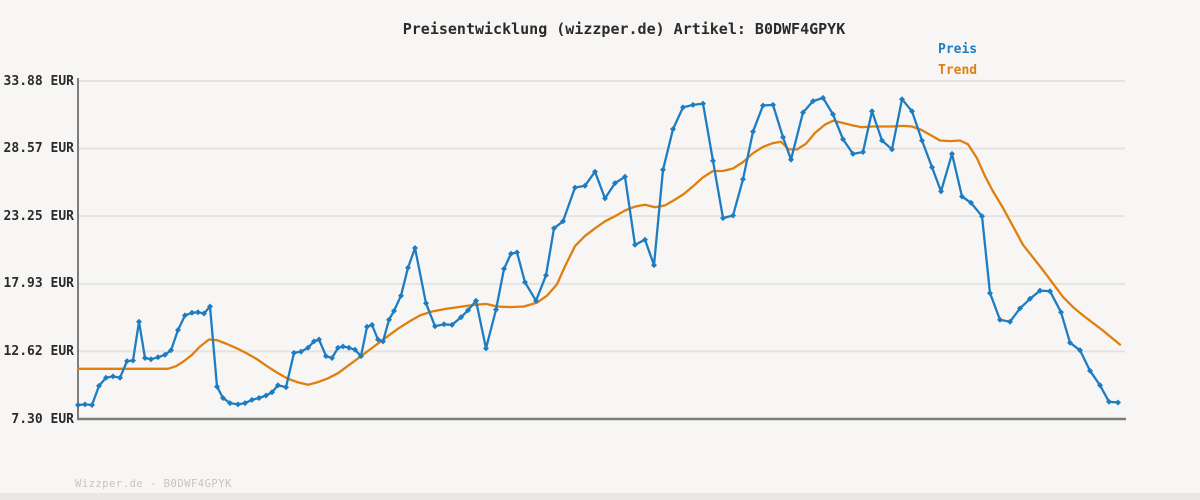 The width and height of the screenshot is (1200, 500). Describe the element at coordinates (38, 284) in the screenshot. I see `y-tick-label: 17.93 EUR` at that location.